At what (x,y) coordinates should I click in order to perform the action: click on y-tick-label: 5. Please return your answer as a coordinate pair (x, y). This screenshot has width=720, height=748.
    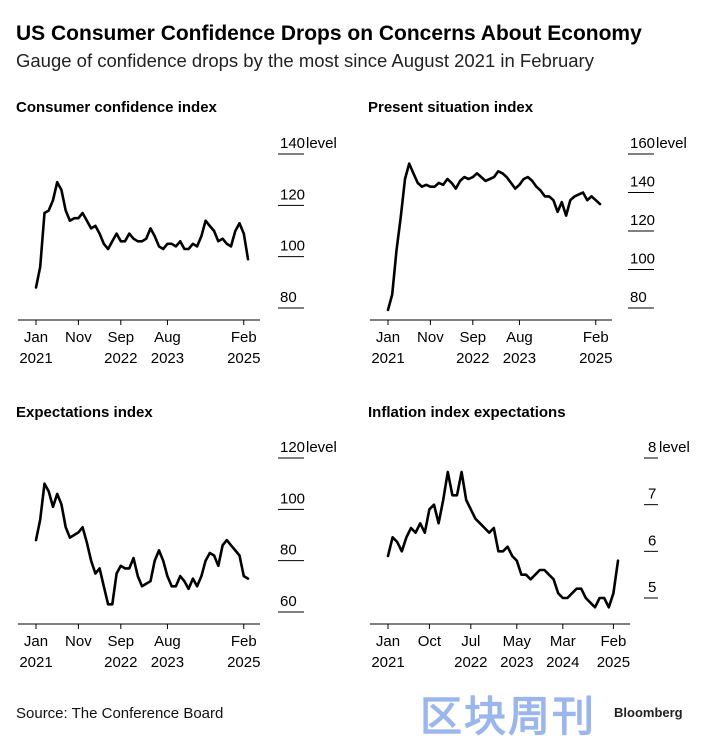
    Looking at the image, I should click on (652, 587).